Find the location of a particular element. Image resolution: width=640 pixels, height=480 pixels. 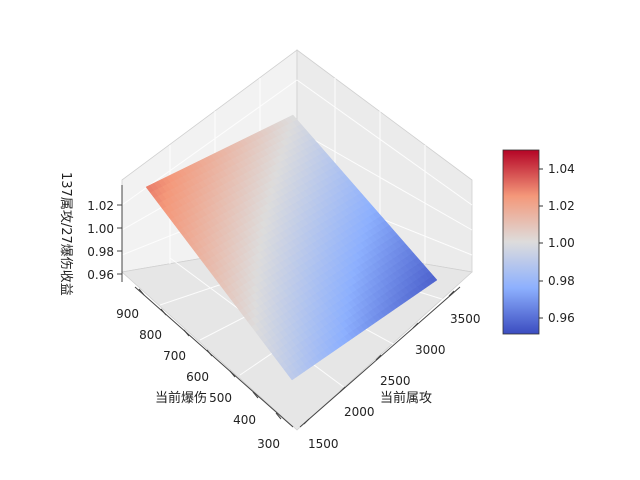

colorbar-gradient is located at coordinates (521, 242).